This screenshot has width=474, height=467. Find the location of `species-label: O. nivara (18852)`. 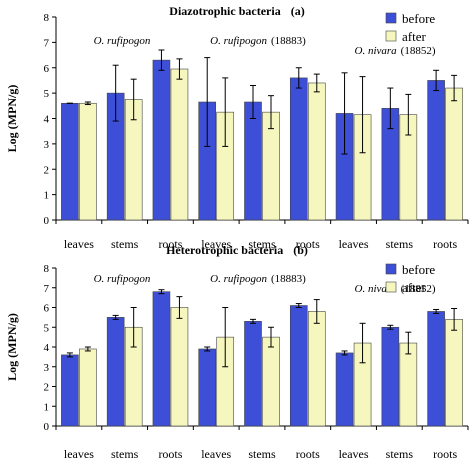

species-label: O. nivara (18852) is located at coordinates (395, 51).